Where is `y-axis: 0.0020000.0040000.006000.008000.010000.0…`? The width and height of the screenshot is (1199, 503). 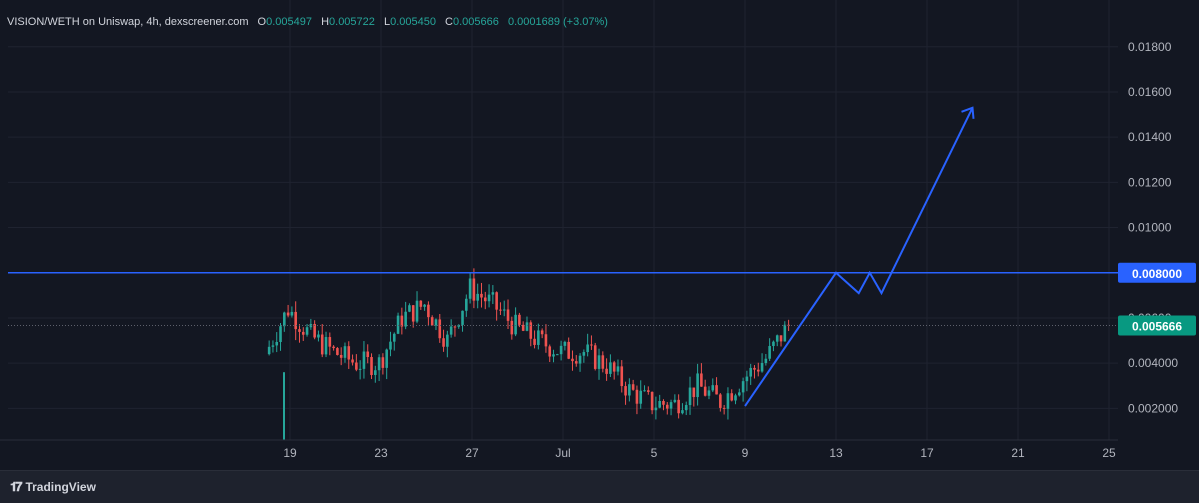 y-axis: 0.0020000.0040000.006000.008000.010000.0… is located at coordinates (1158, 235).